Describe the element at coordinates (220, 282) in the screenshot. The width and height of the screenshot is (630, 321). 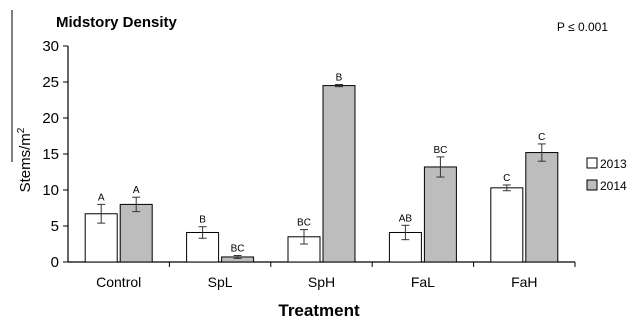
I see `x-tick-label: SpL` at that location.